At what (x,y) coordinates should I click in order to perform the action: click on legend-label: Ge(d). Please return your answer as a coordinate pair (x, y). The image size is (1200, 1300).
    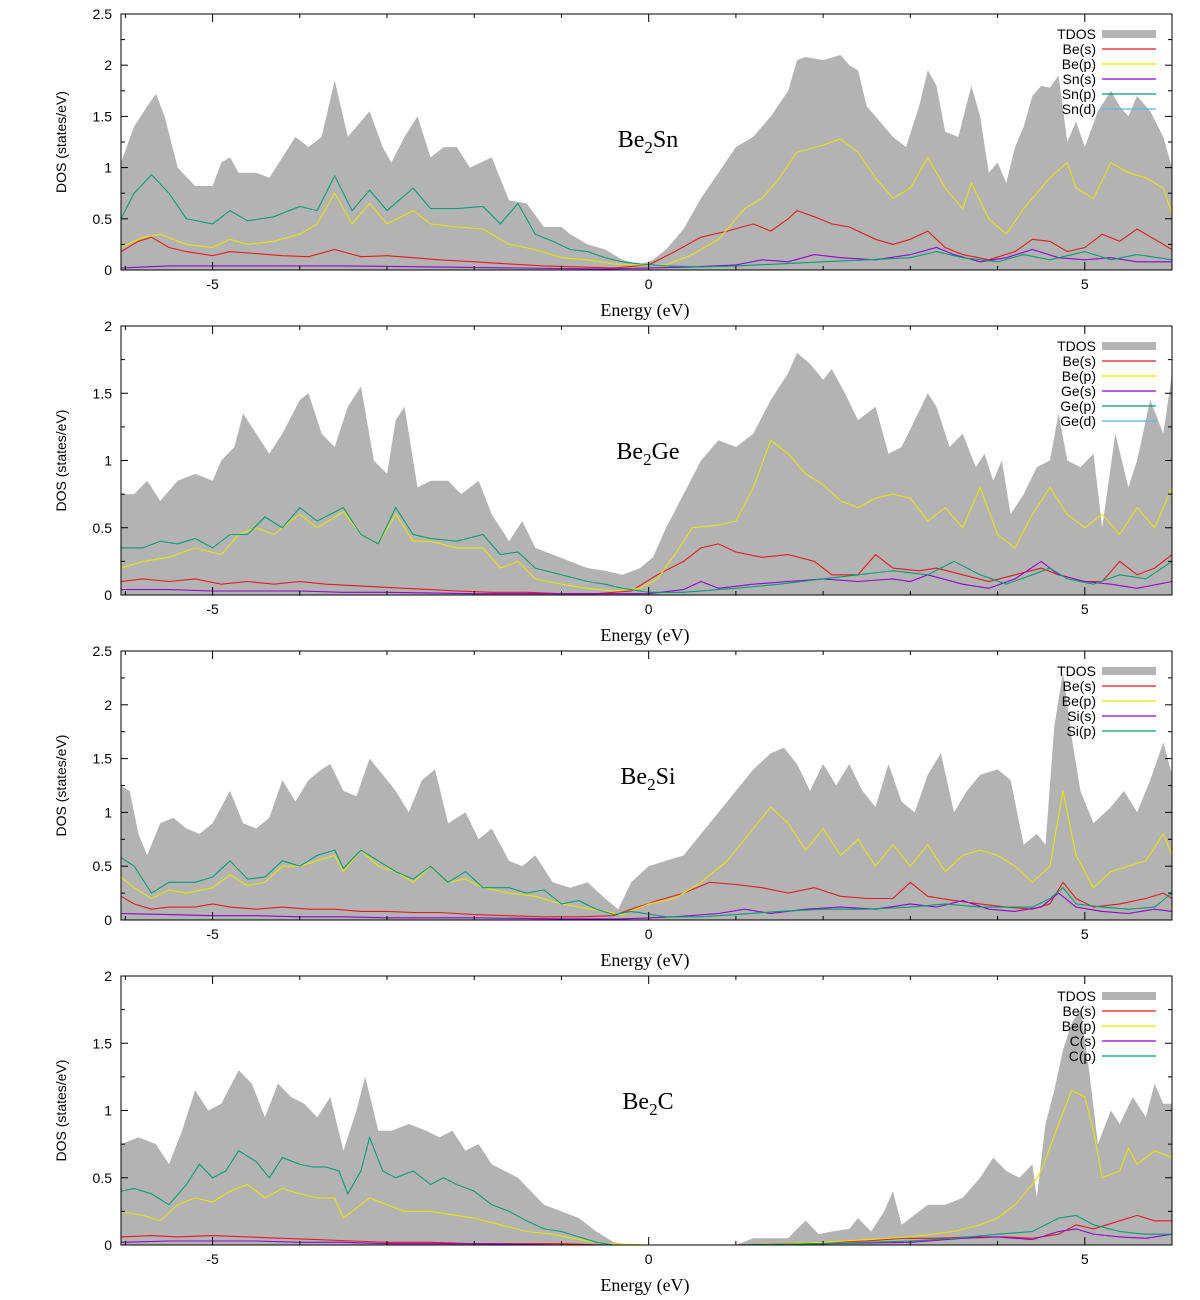
    Looking at the image, I should click on (1078, 421).